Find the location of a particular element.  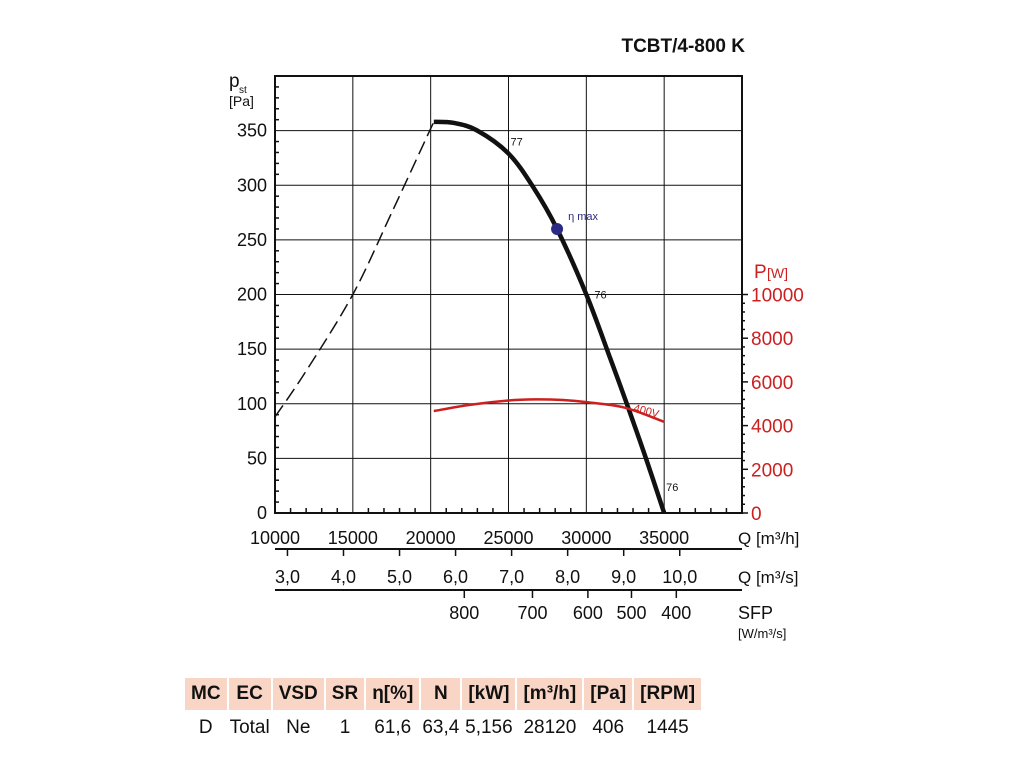

q-m3s-tick-label: 6,0 is located at coordinates (455, 577).